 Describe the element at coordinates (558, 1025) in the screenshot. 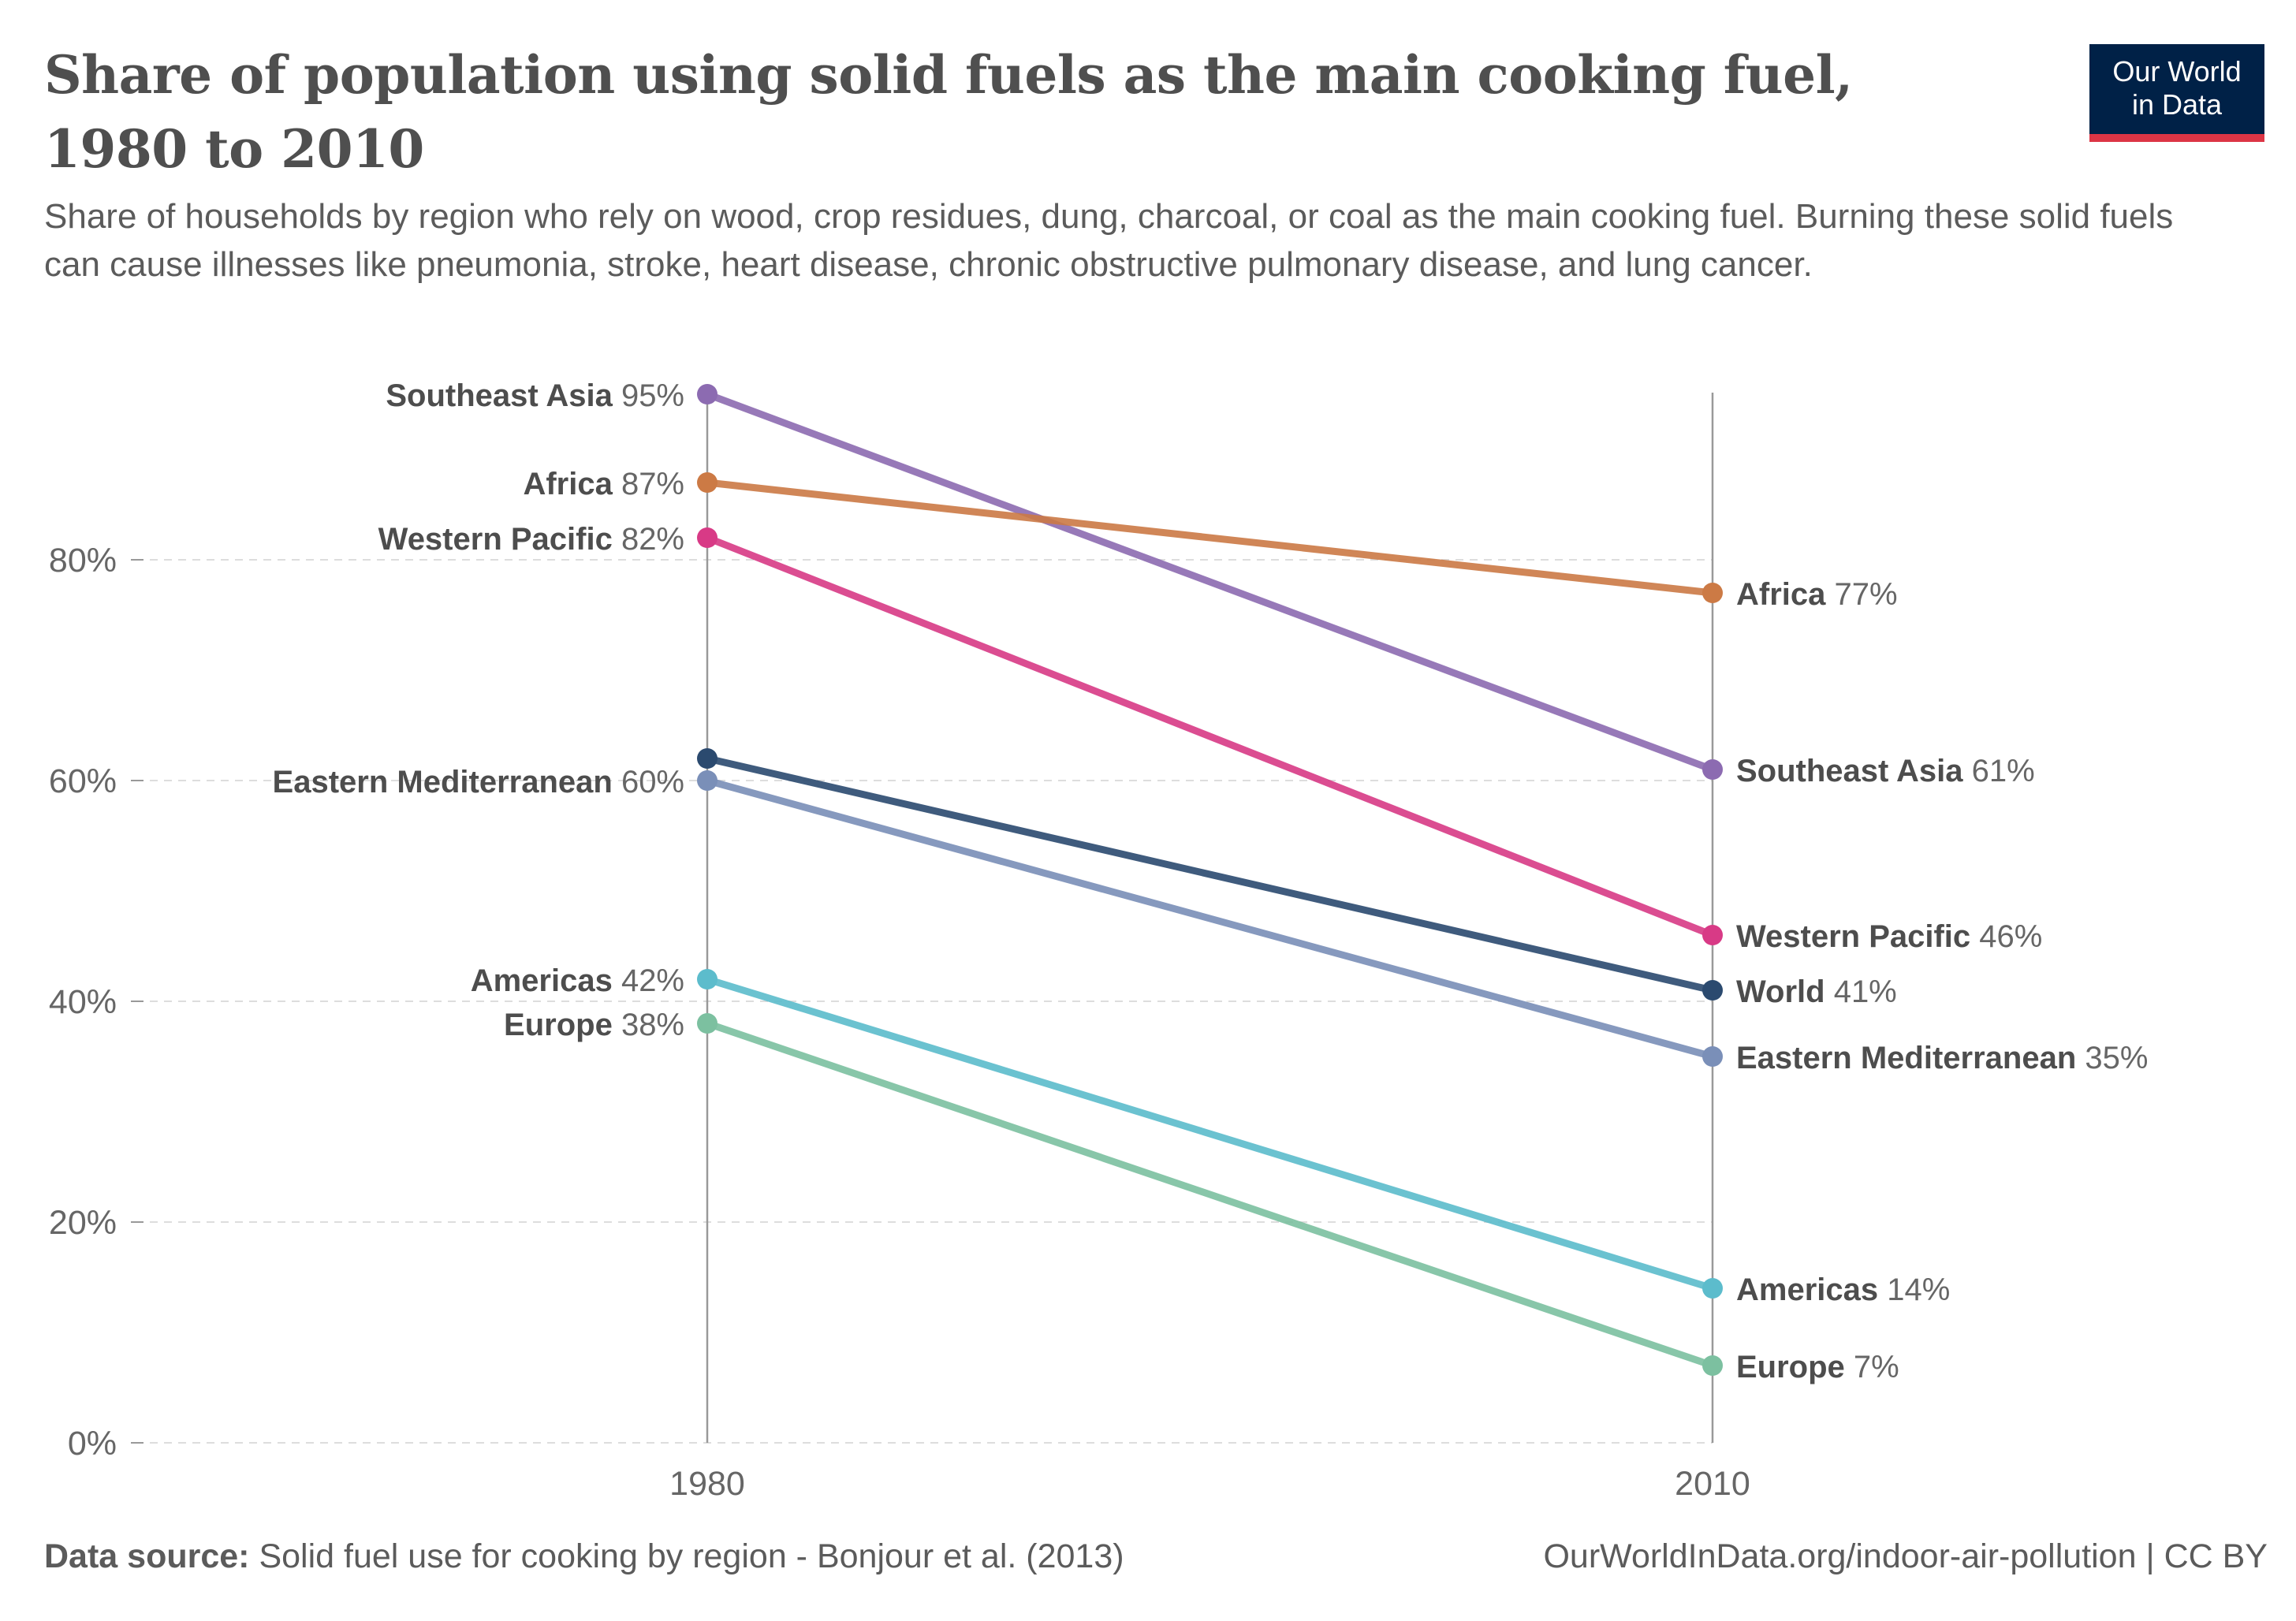

I see `label-1980-name: Europe` at that location.